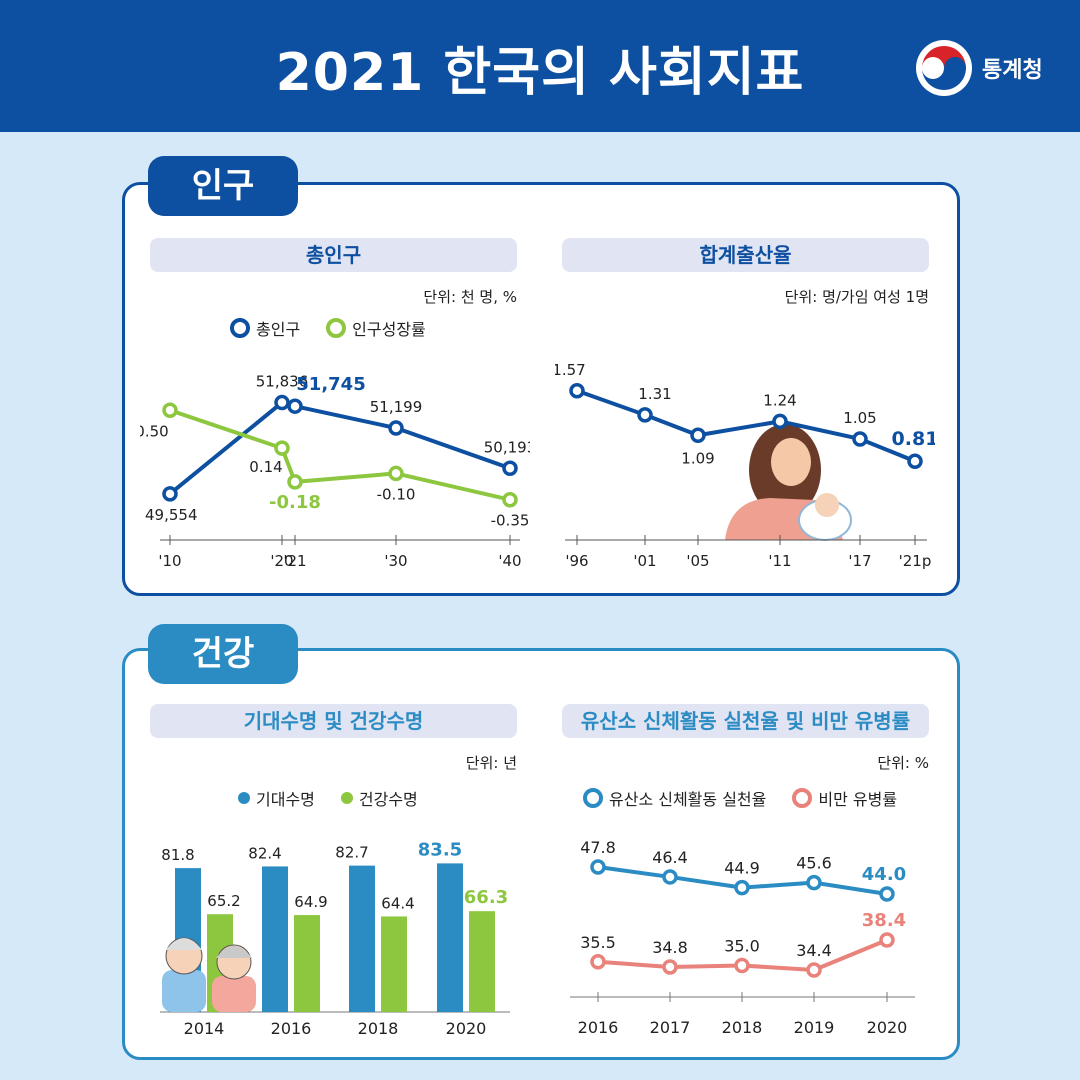 The height and width of the screenshot is (1080, 1080). I want to click on legend-life-expectancy-marker, so click(244, 798).